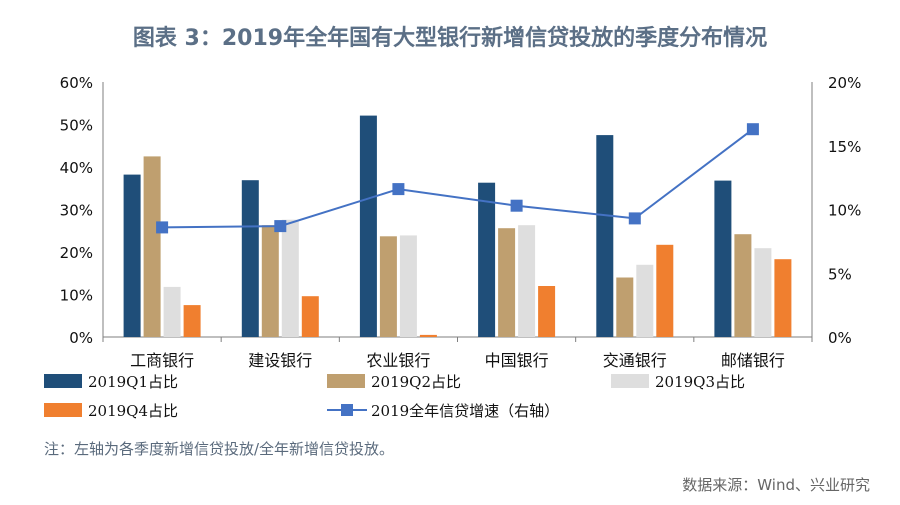 The height and width of the screenshot is (505, 900). What do you see at coordinates (776, 485) in the screenshot?
I see `data-source: 数据来源：Wind、兴业研究` at bounding box center [776, 485].